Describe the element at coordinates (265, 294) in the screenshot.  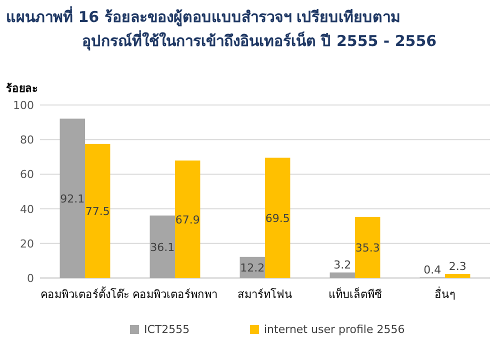
I see `x-tick-label: สมาร์ทโฟน` at that location.